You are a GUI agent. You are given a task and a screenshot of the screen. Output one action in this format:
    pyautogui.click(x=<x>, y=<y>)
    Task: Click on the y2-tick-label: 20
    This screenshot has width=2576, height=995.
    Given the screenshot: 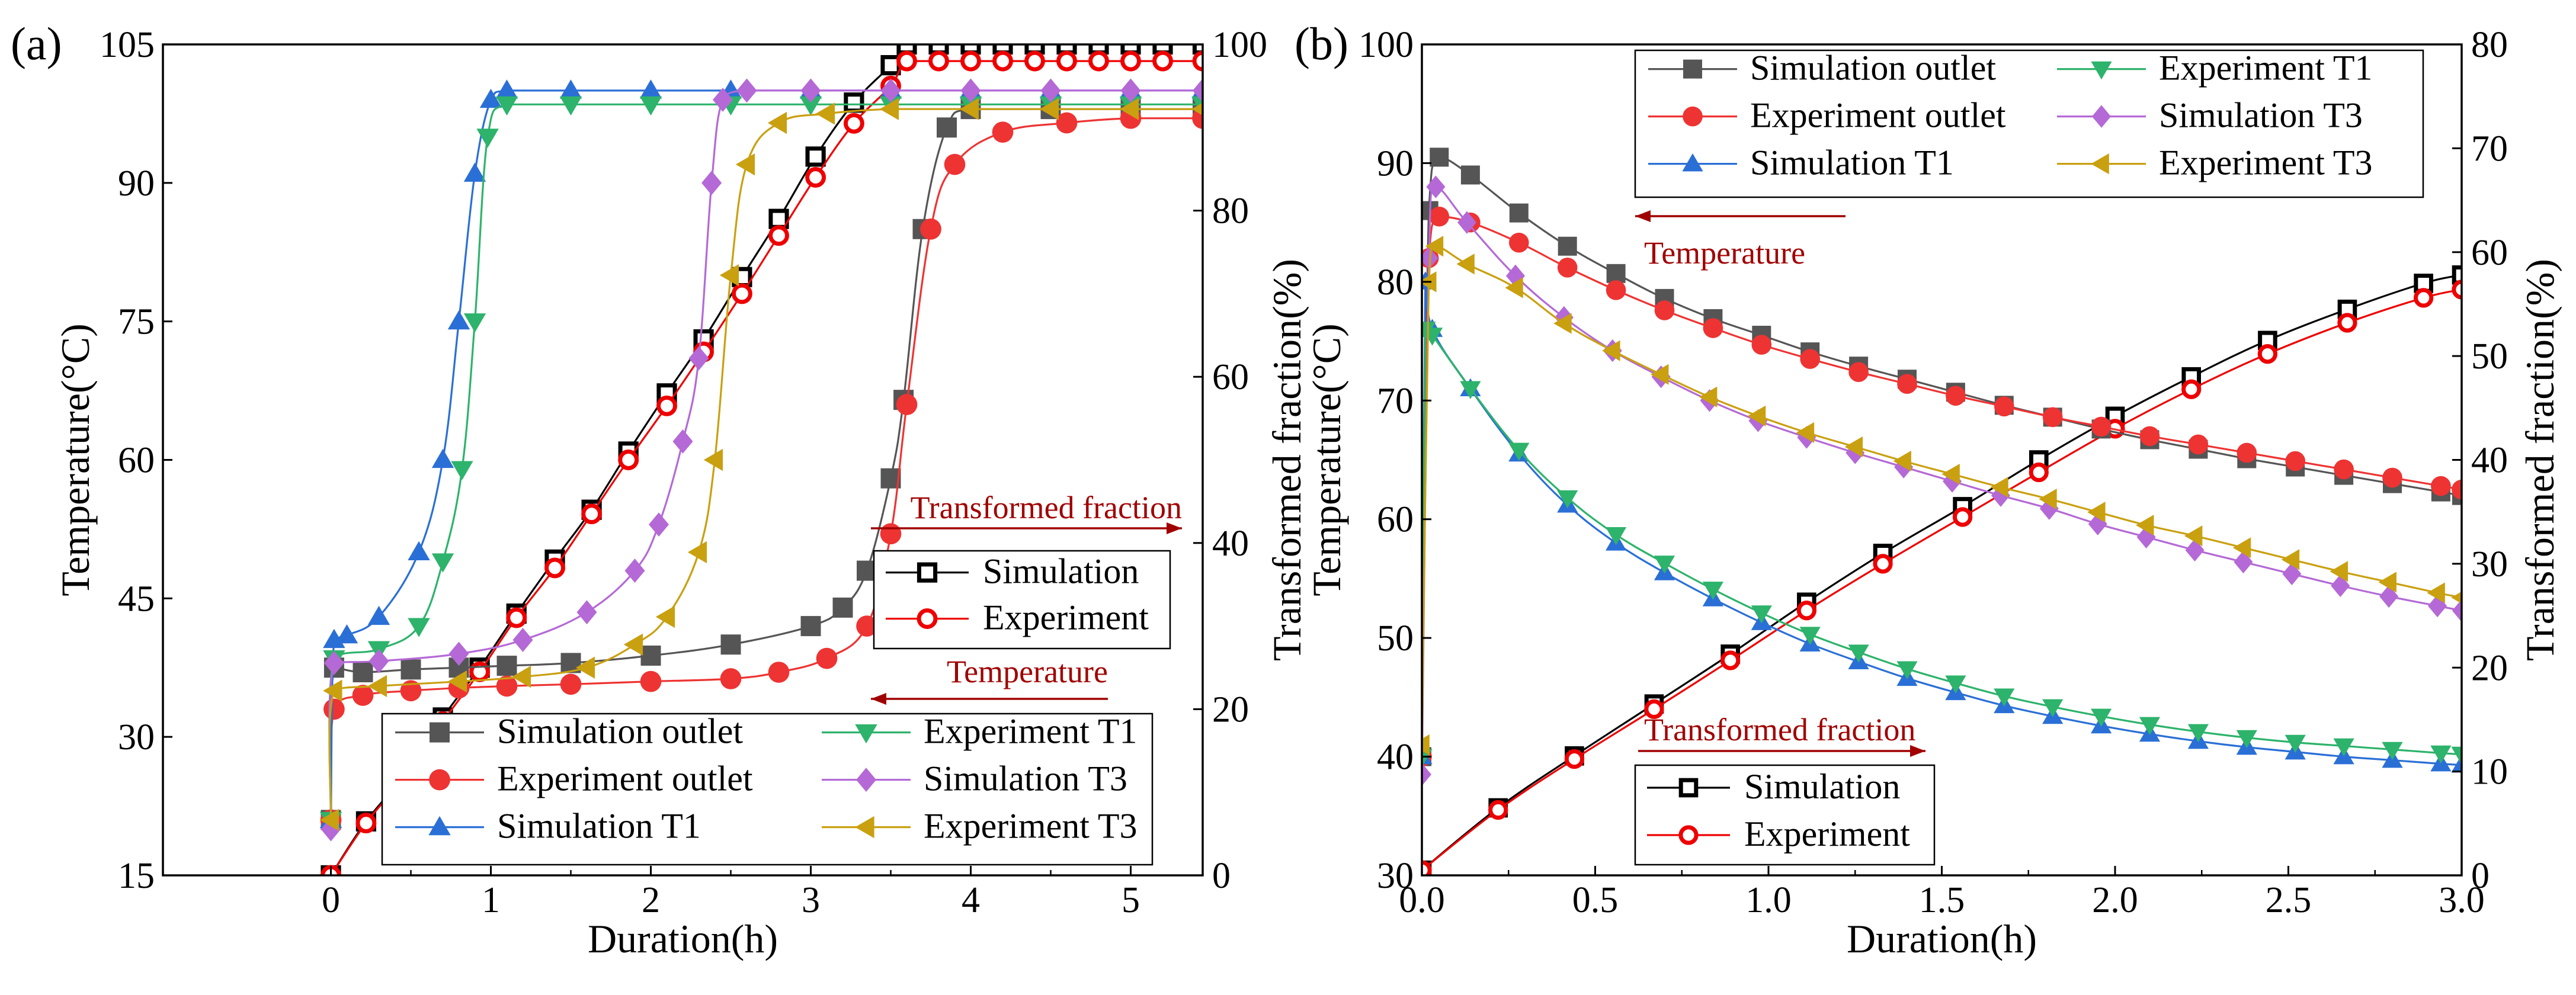 What is the action you would take?
    pyautogui.click(x=1231, y=709)
    